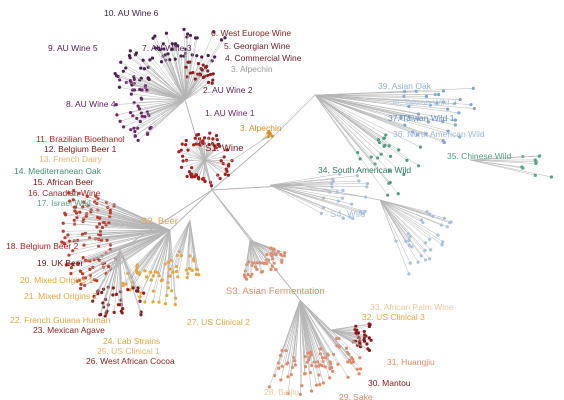  Describe the element at coordinates (56, 280) in the screenshot. I see `clade-label: 20. Mixed Origins 1` at that location.